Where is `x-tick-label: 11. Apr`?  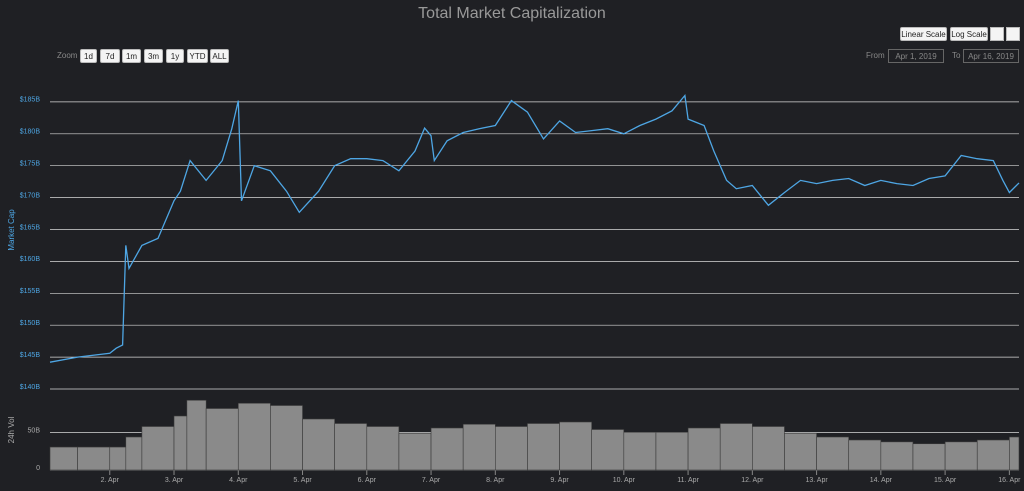
x-tick-label: 11. Apr is located at coordinates (688, 480).